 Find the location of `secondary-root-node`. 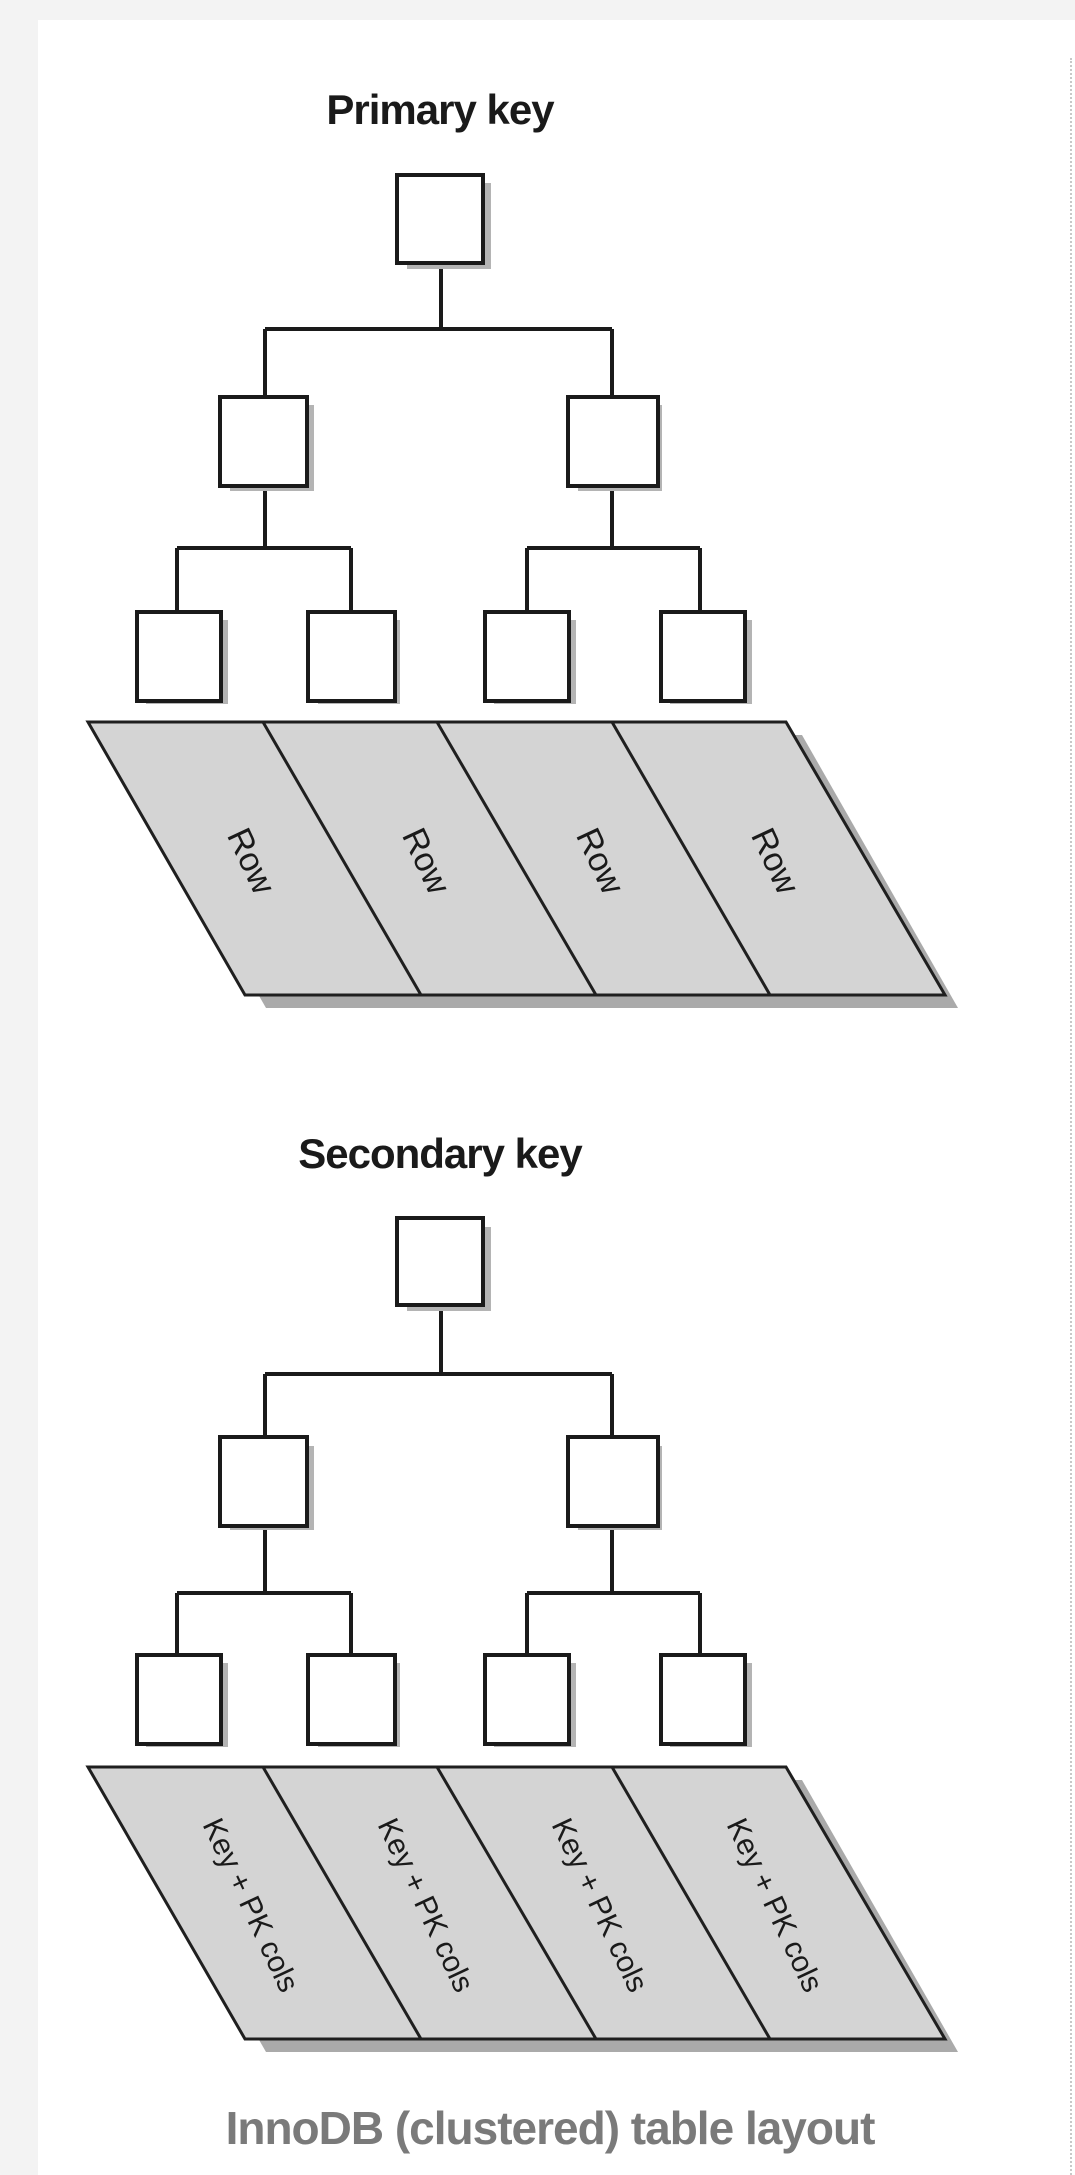

secondary-root-node is located at coordinates (443, 1263).